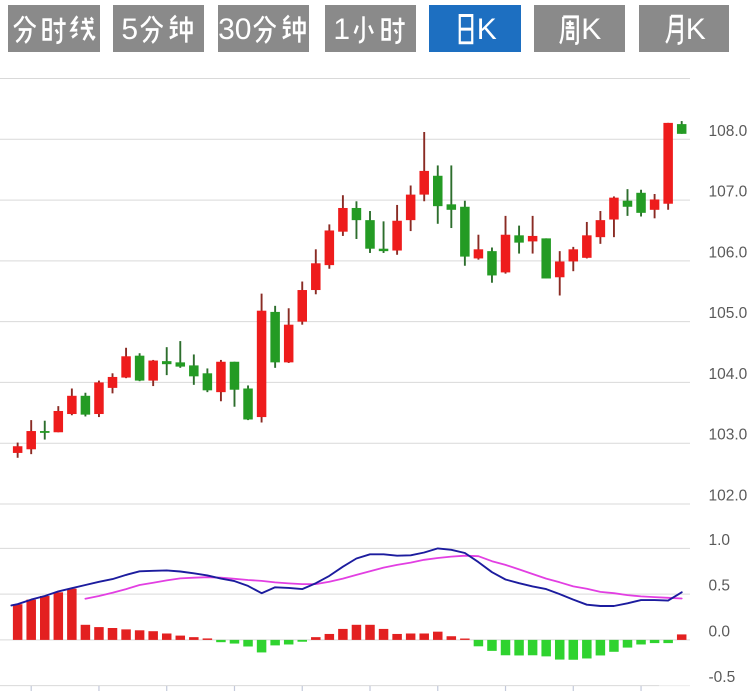 The height and width of the screenshot is (691, 754). Describe the element at coordinates (466, 29) in the screenshot. I see `tab-daily-k-glyph` at that location.